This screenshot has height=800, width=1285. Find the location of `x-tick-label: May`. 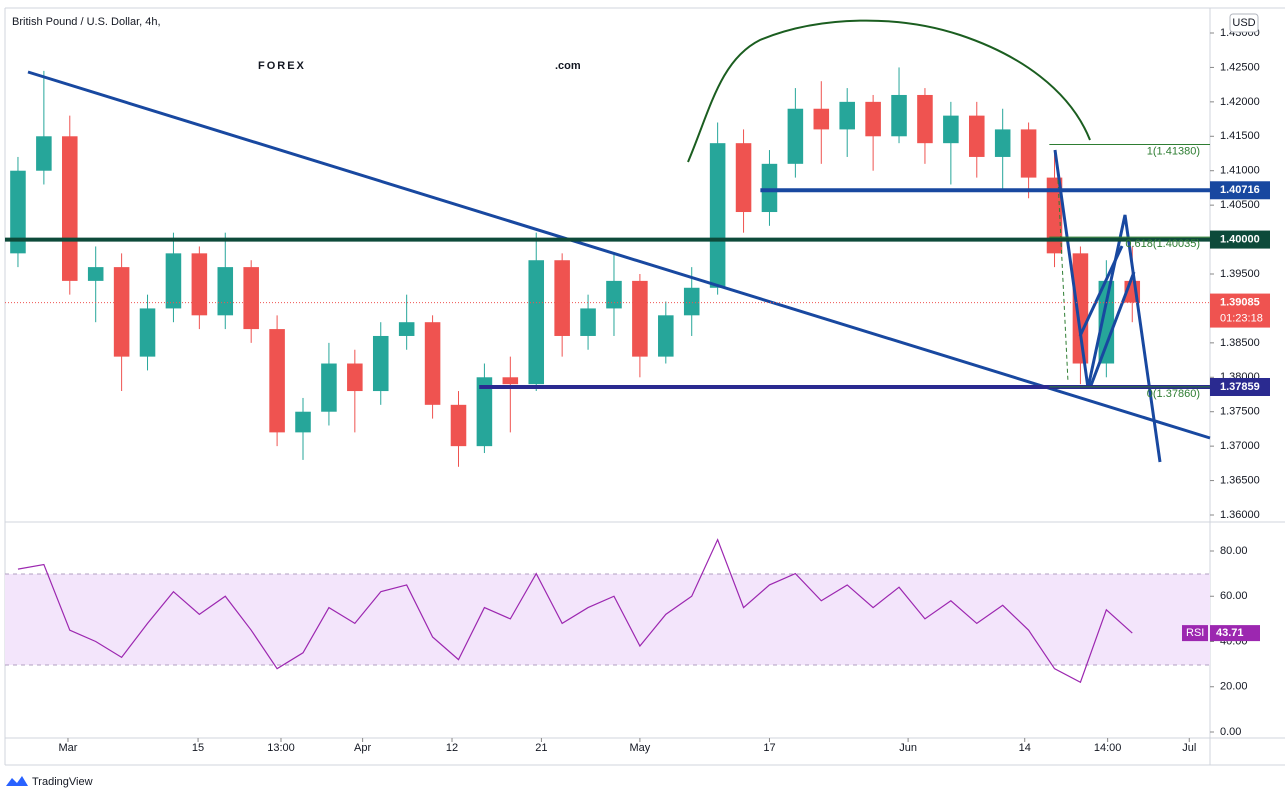

x-tick-label: May is located at coordinates (640, 748).